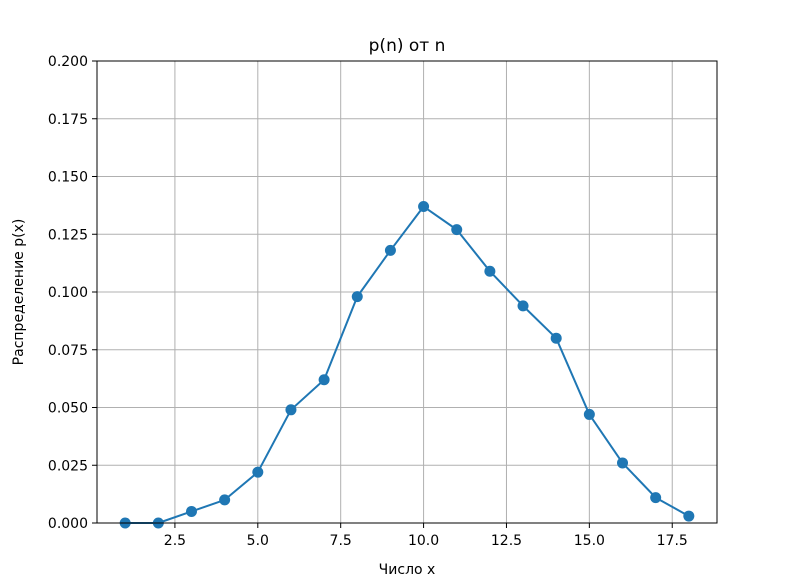 The image size is (787, 585). Describe the element at coordinates (175, 541) in the screenshot. I see `x-tick-label: 2.5` at that location.